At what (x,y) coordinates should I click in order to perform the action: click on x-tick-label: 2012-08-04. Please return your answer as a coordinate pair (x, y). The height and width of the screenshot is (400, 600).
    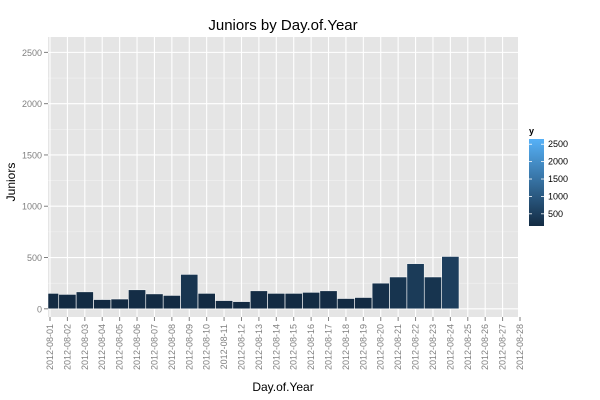
    Looking at the image, I should click on (102, 347).